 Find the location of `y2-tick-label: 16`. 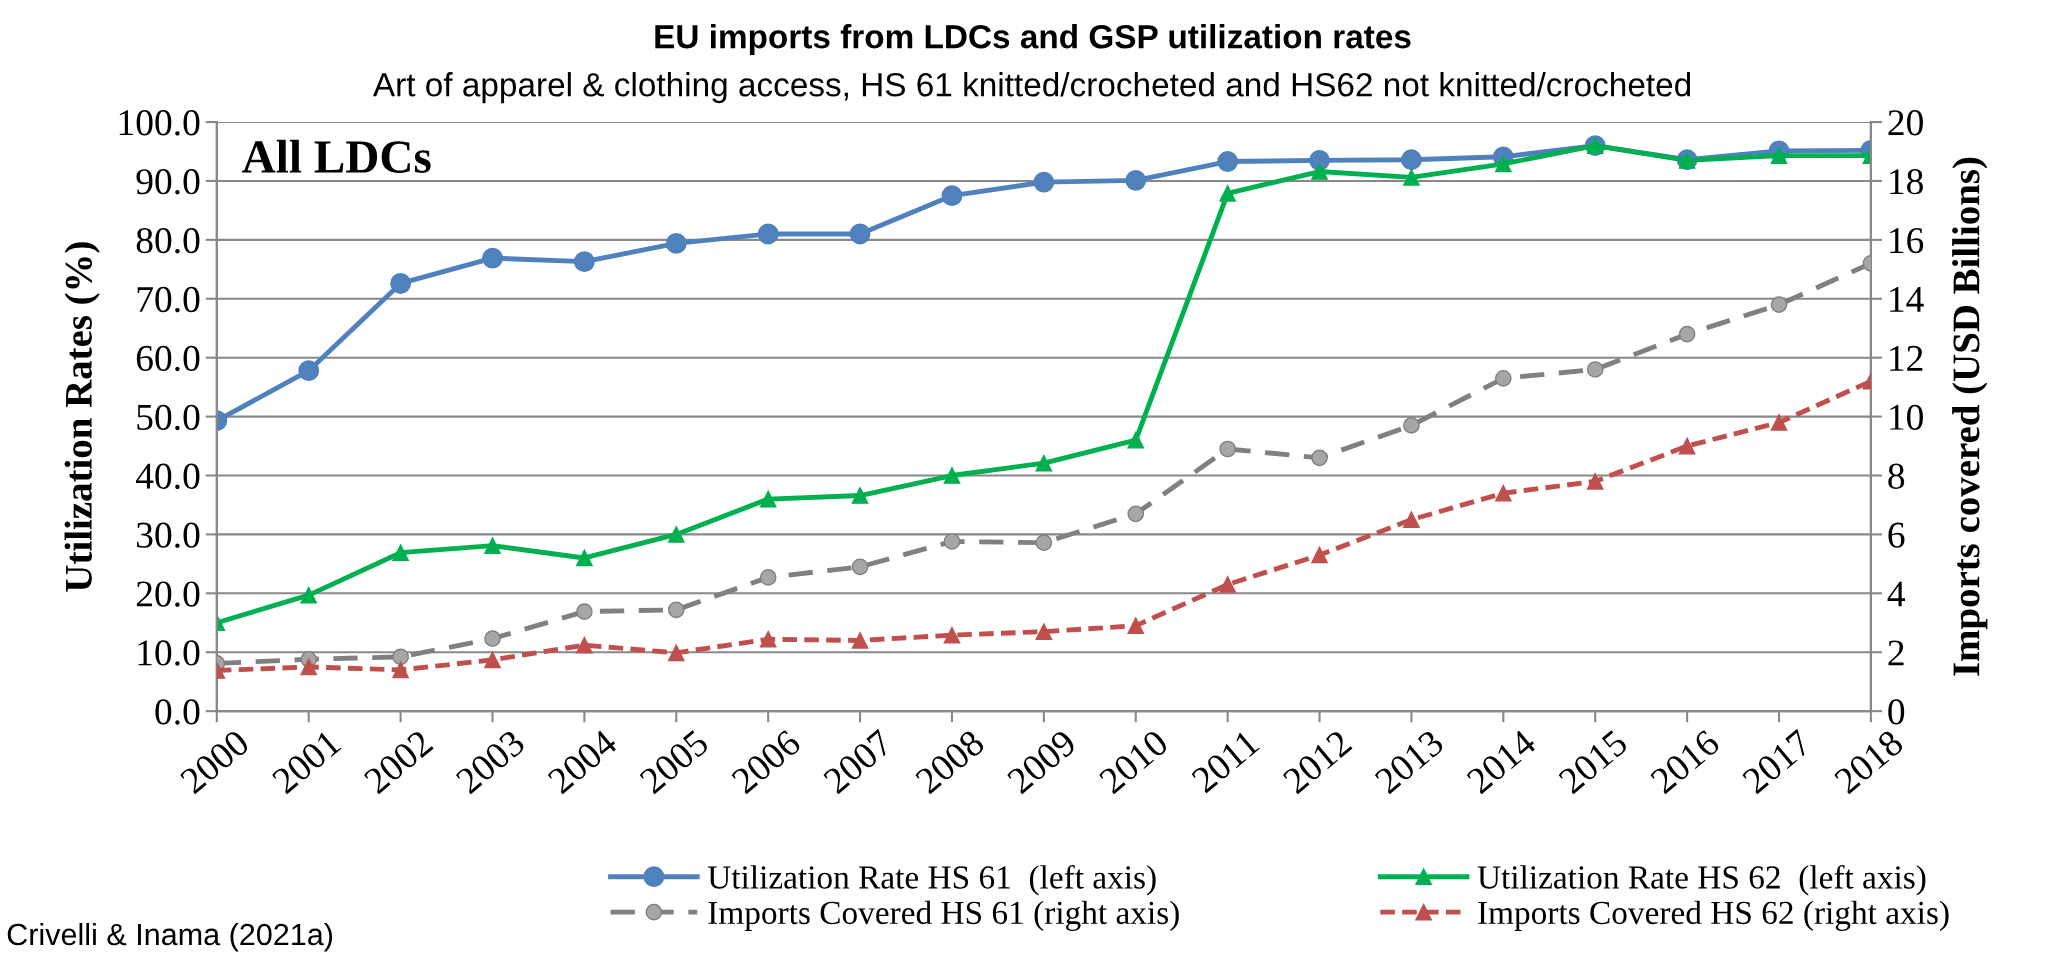

y2-tick-label: 16 is located at coordinates (1907, 241).